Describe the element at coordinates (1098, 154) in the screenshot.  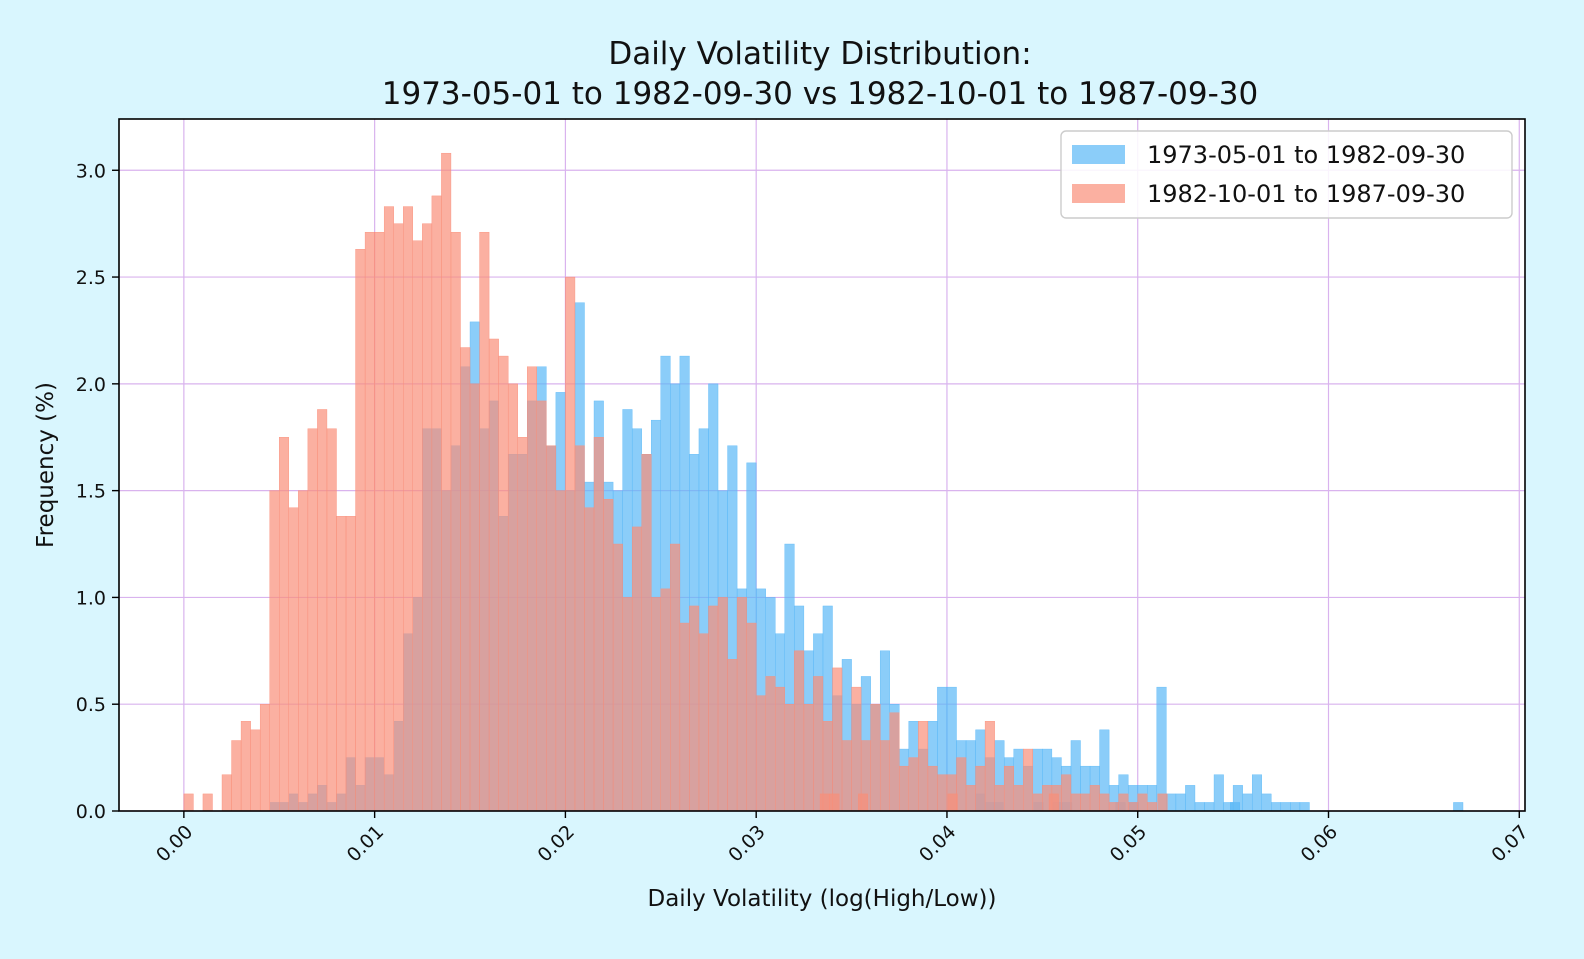
I see `legend-swatch-1973-1982` at that location.